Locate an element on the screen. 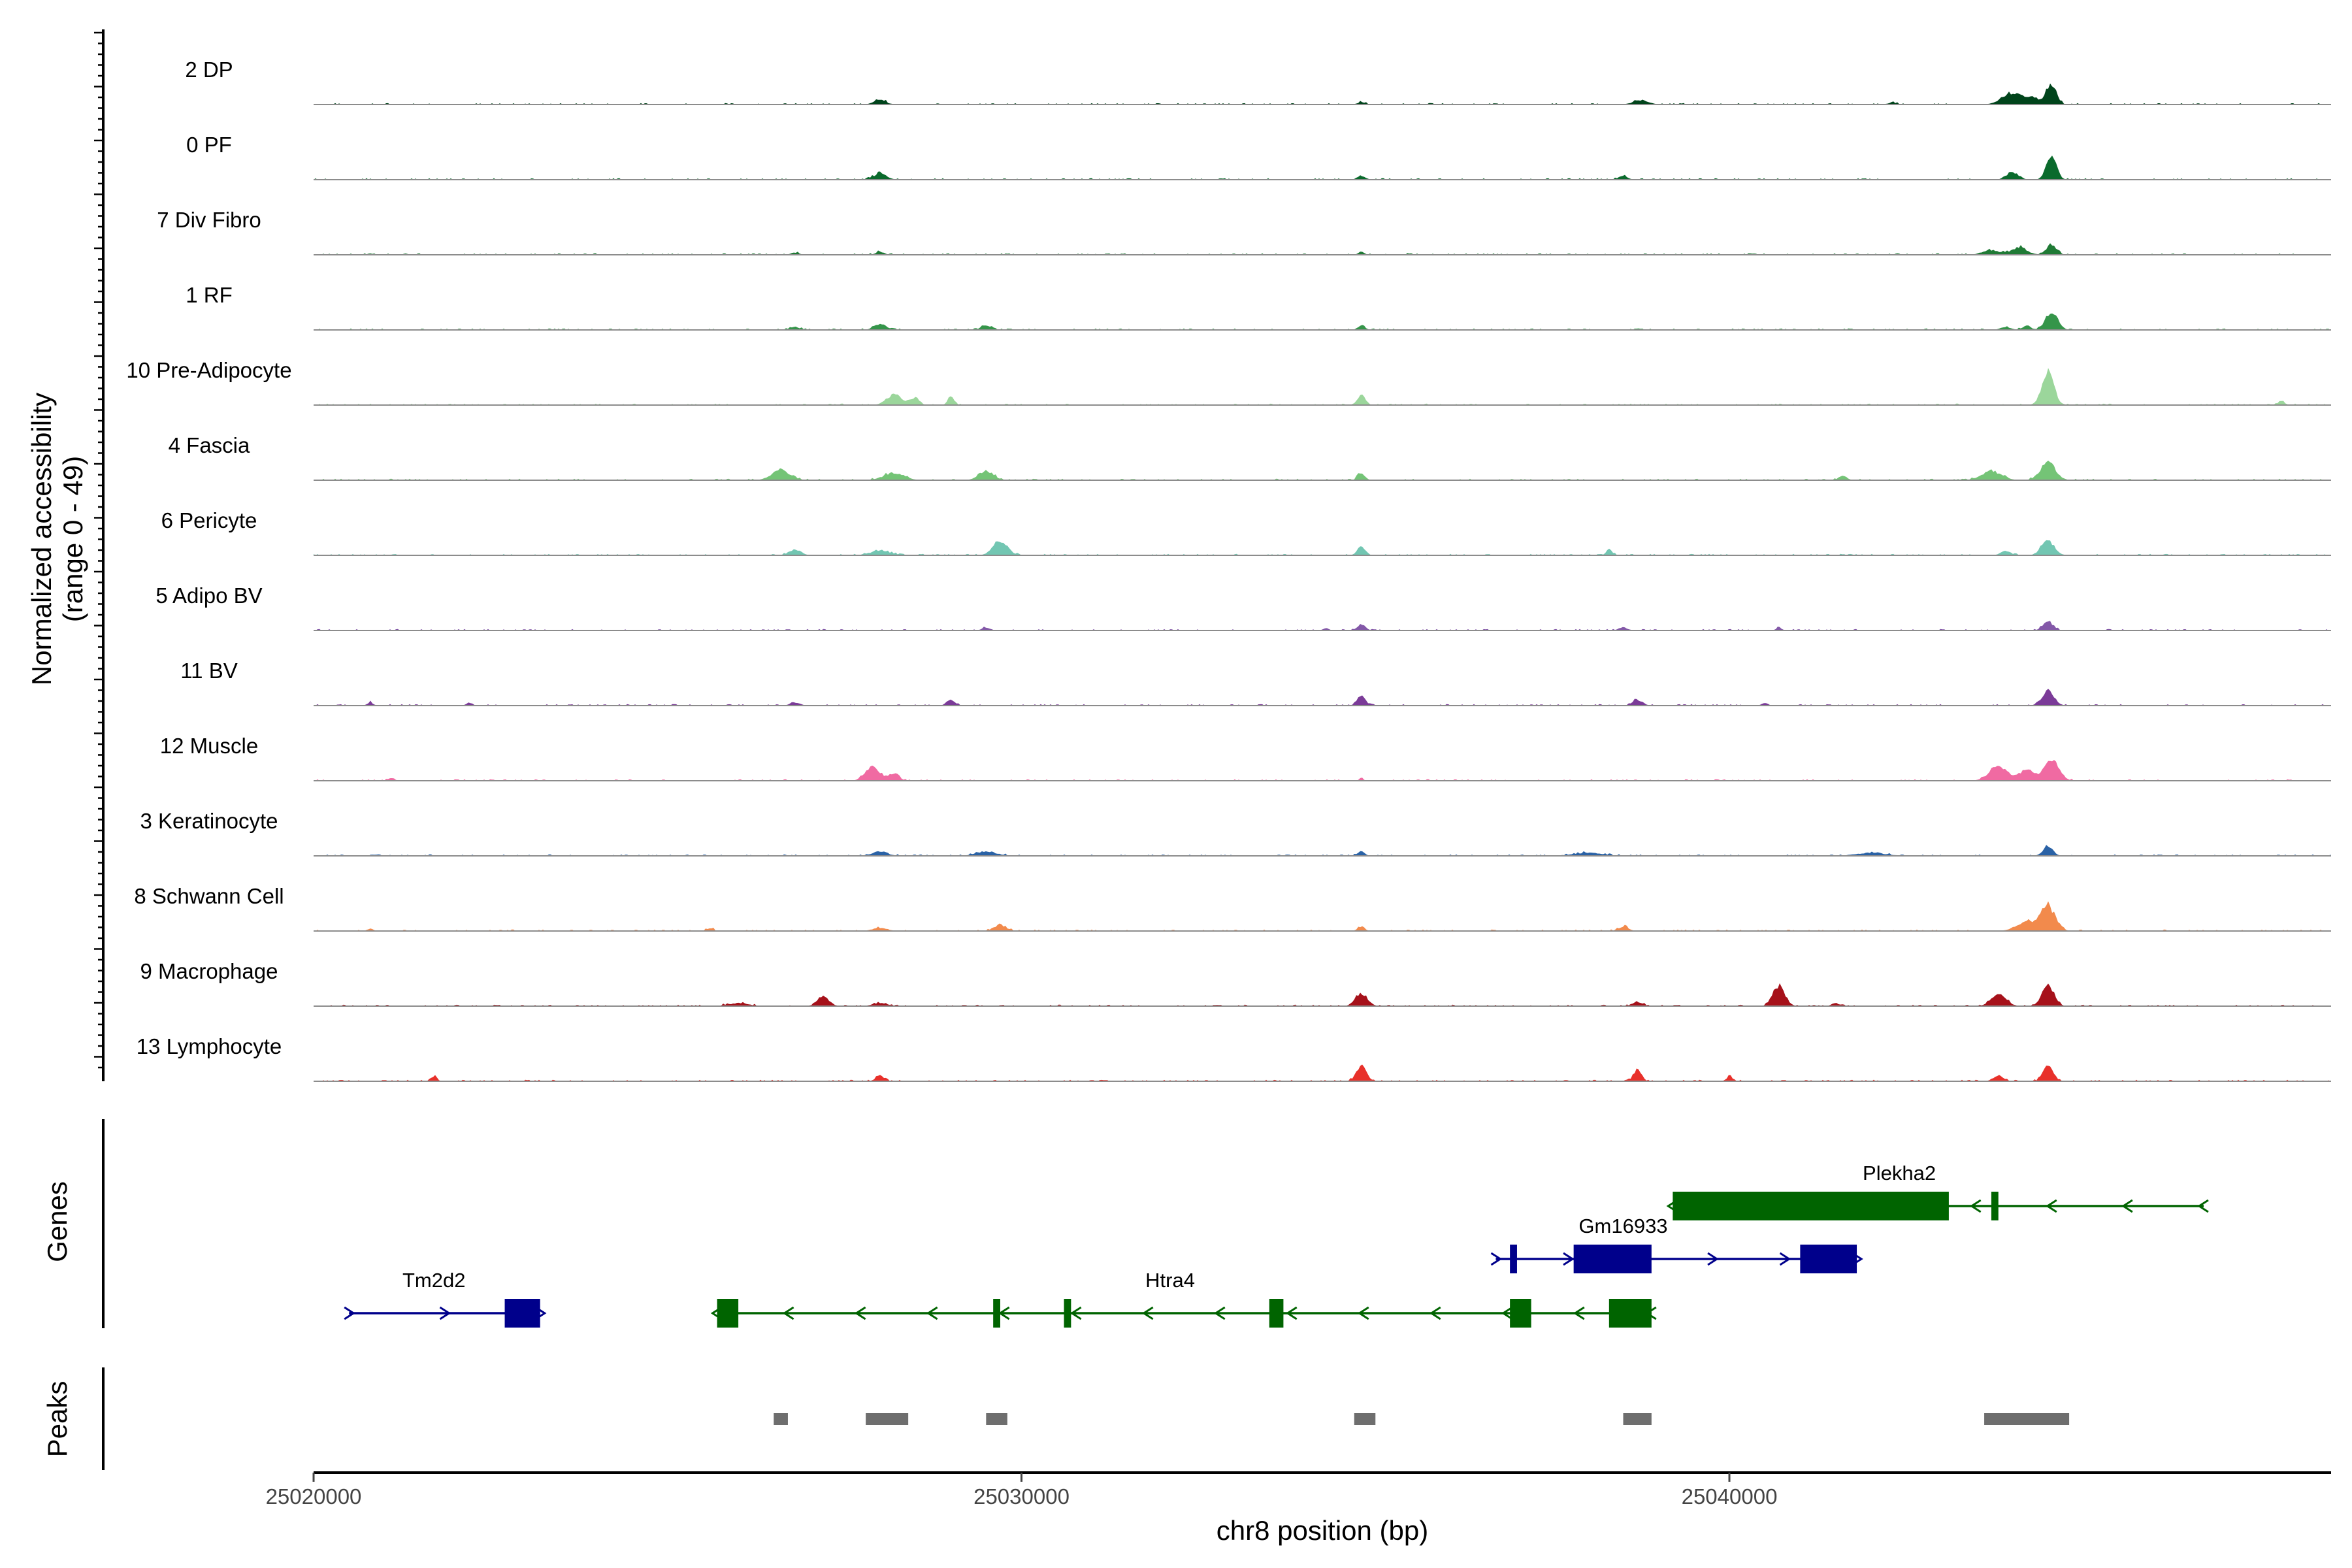 The width and height of the screenshot is (2352, 1568). gene-label: Gm16933 is located at coordinates (1622, 1226).